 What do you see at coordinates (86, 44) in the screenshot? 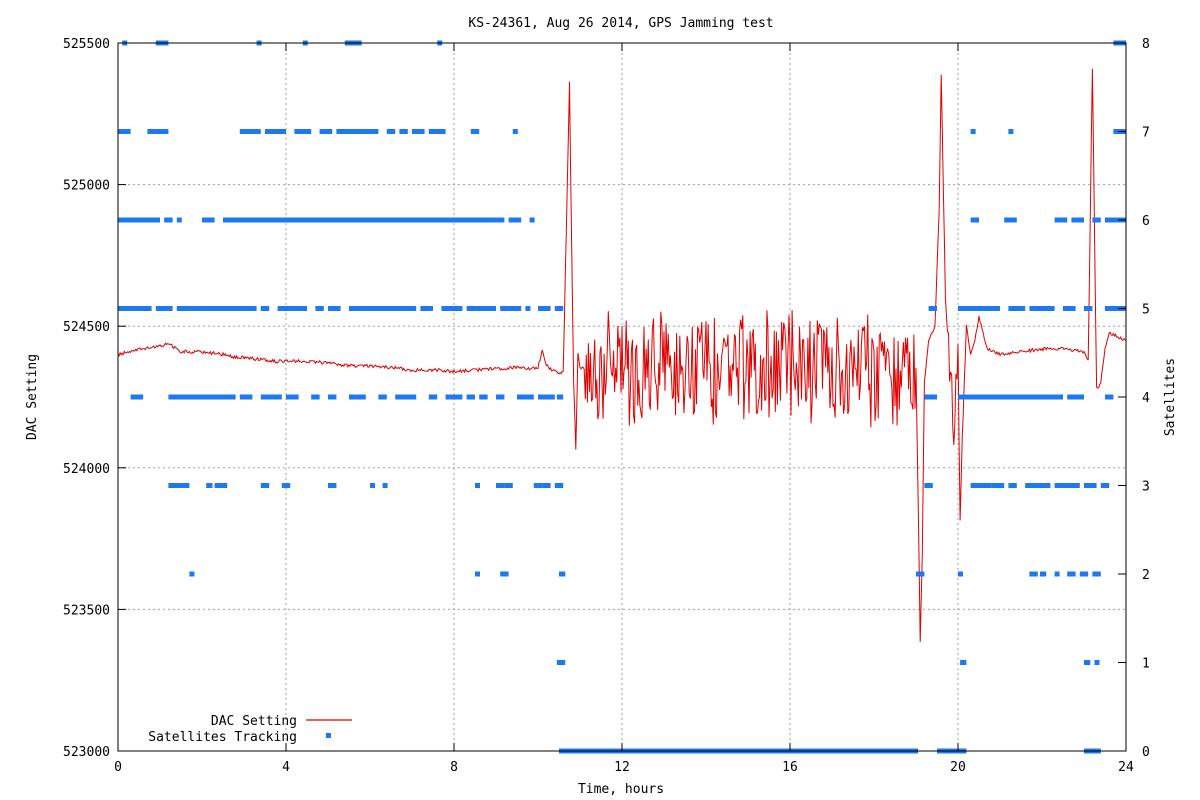
I see `y-tick-label: 525500` at bounding box center [86, 44].